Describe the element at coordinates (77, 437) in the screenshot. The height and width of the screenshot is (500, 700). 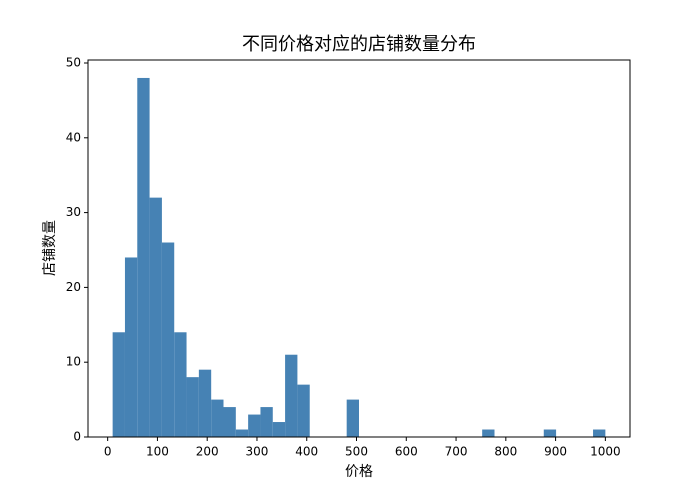
I see `y-tick-label: 0` at that location.